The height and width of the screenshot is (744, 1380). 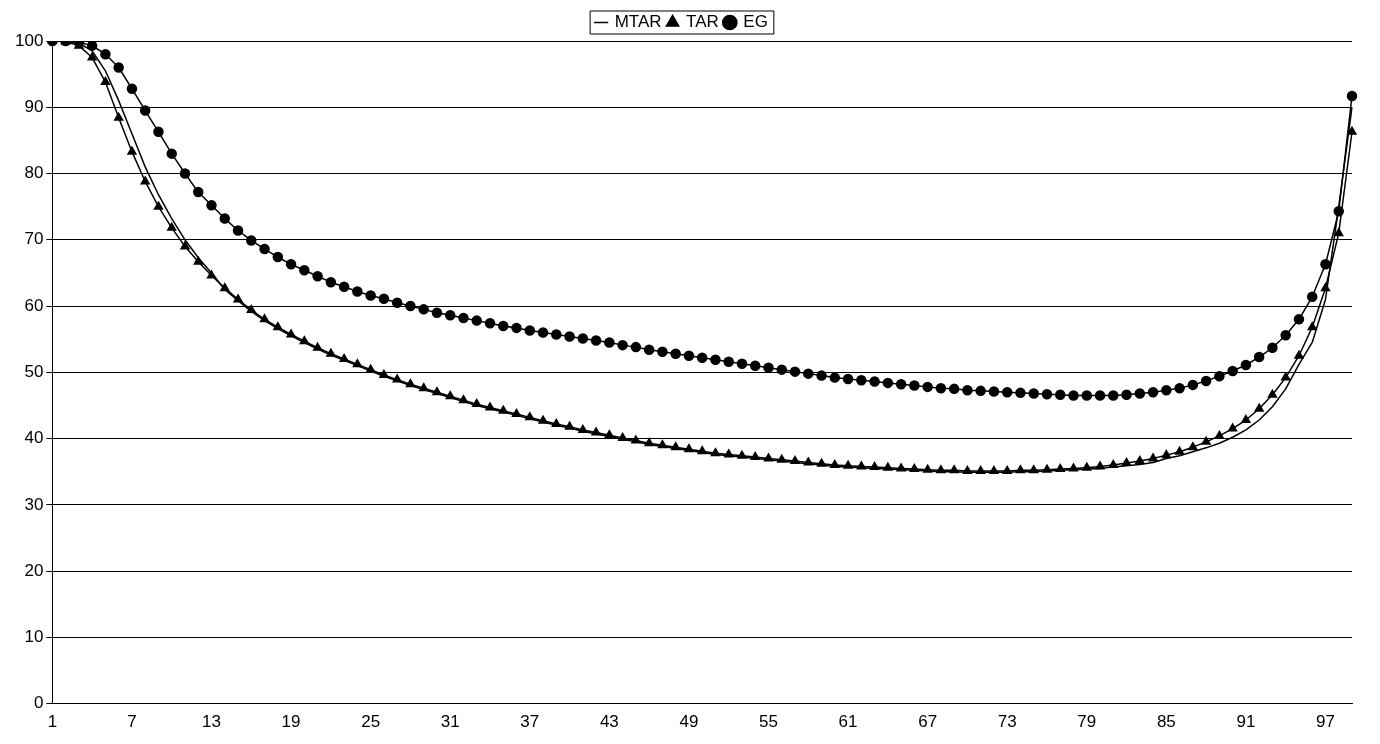 What do you see at coordinates (291, 722) in the screenshot?
I see `x-tick-label: 19` at bounding box center [291, 722].